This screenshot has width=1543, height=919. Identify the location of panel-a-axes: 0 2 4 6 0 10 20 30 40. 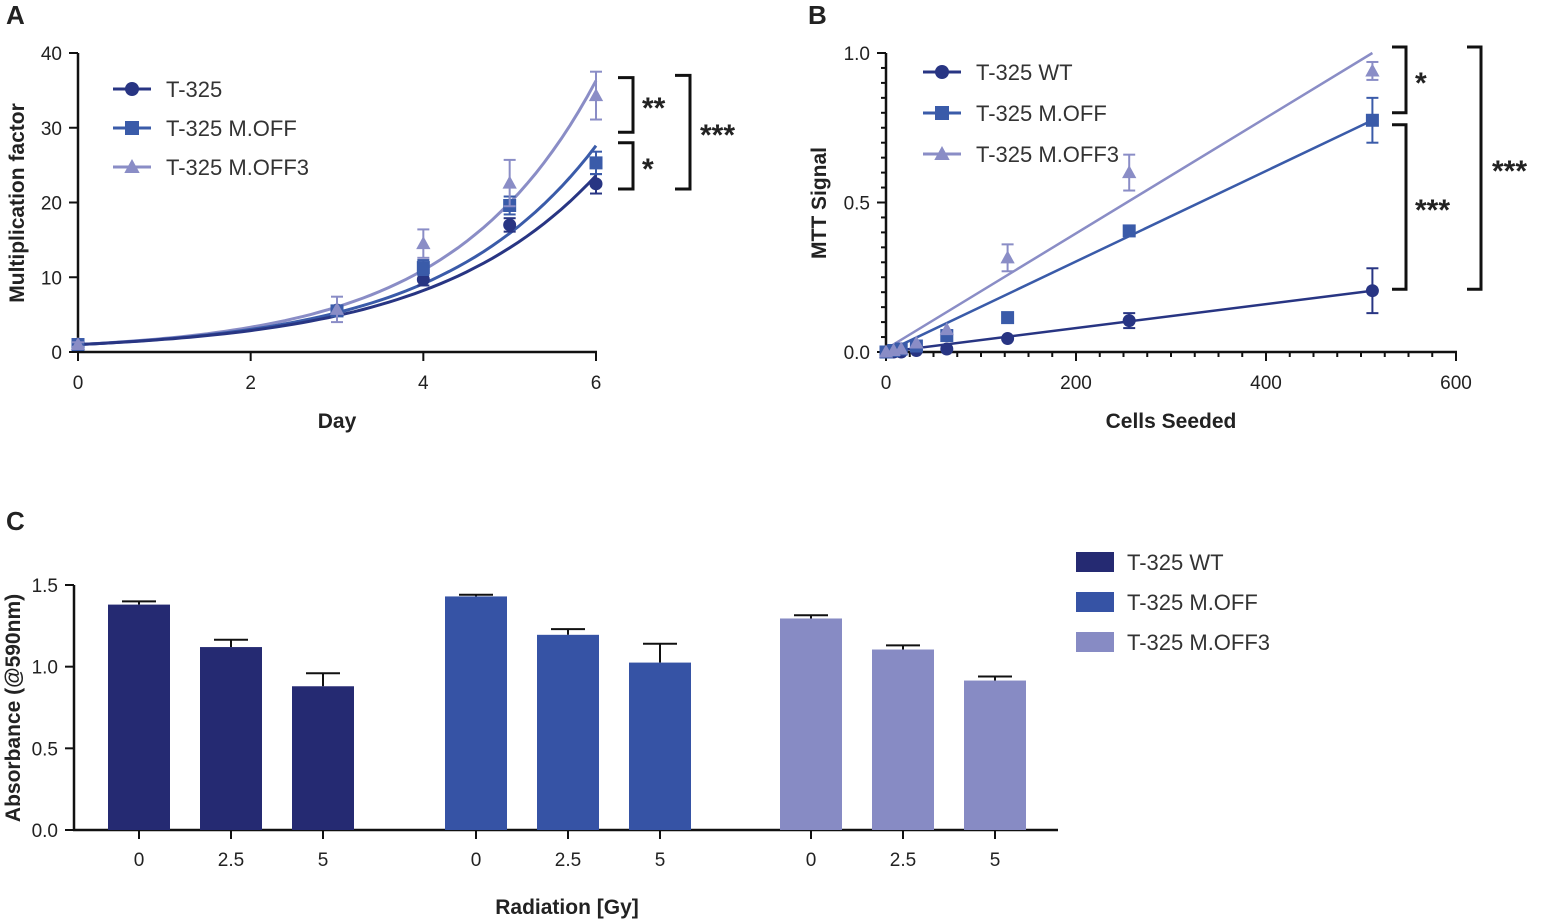
(321, 219).